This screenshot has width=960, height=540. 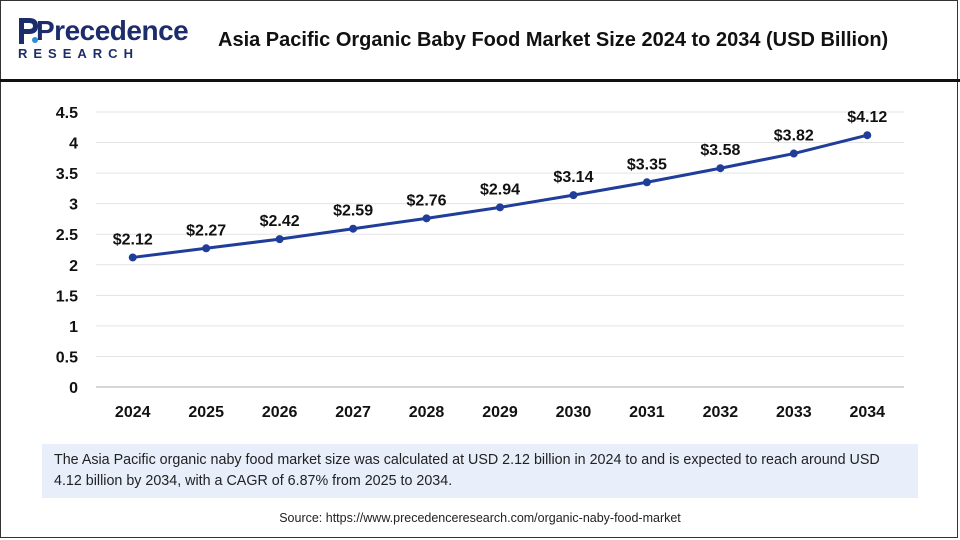 I want to click on data-label: $2.12, so click(x=133, y=239).